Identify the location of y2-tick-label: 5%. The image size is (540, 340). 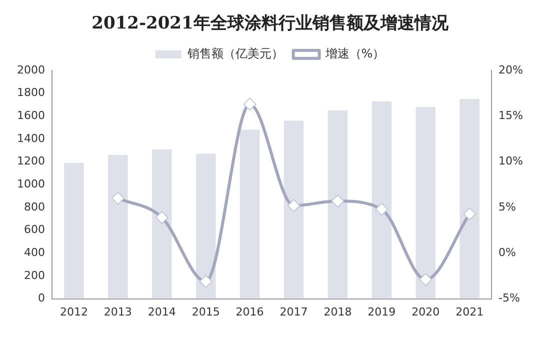
(507, 207).